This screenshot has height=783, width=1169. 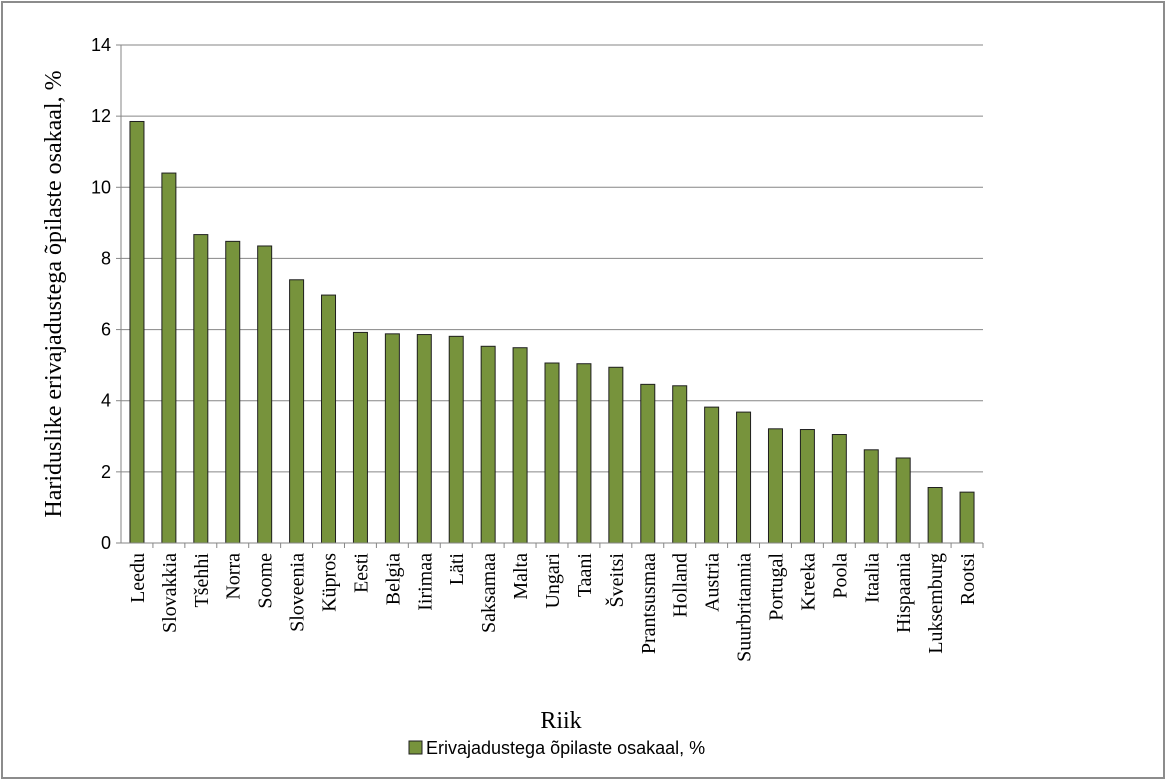 I want to click on x-tick-label: Läti, so click(x=457, y=569).